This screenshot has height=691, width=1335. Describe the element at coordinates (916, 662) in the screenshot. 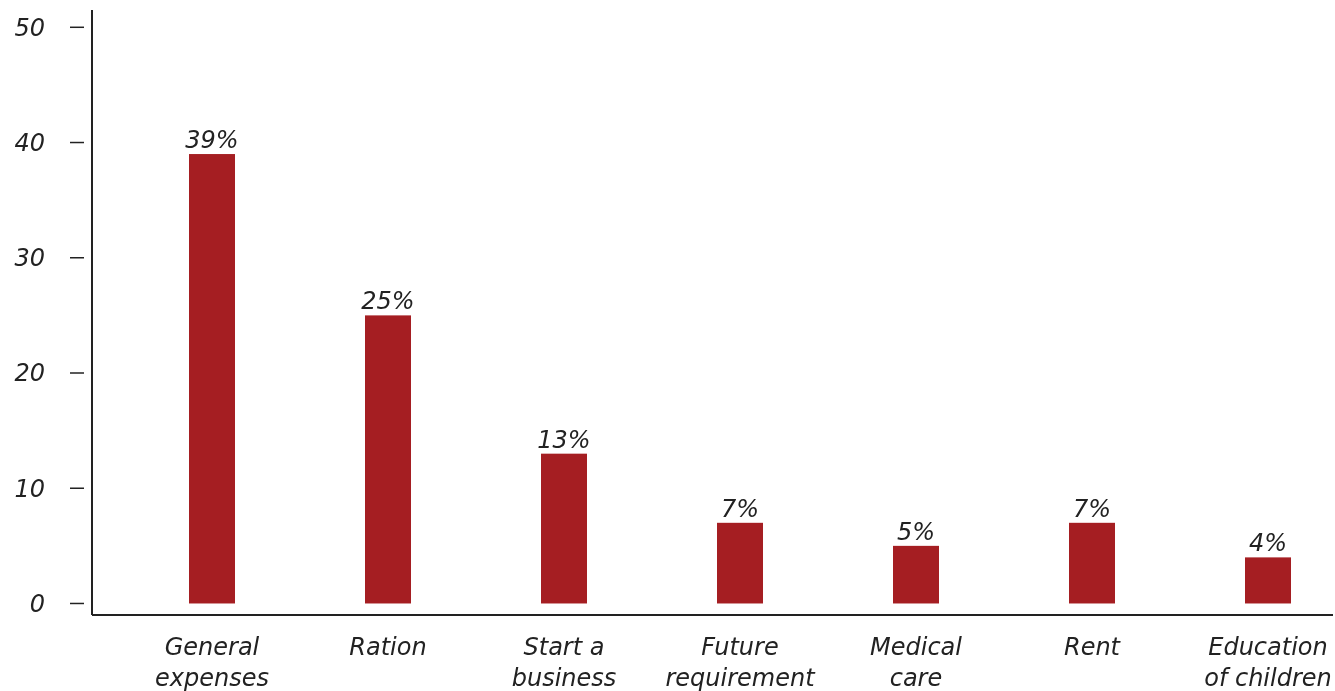

I see `x-tick-label: Medical care` at that location.